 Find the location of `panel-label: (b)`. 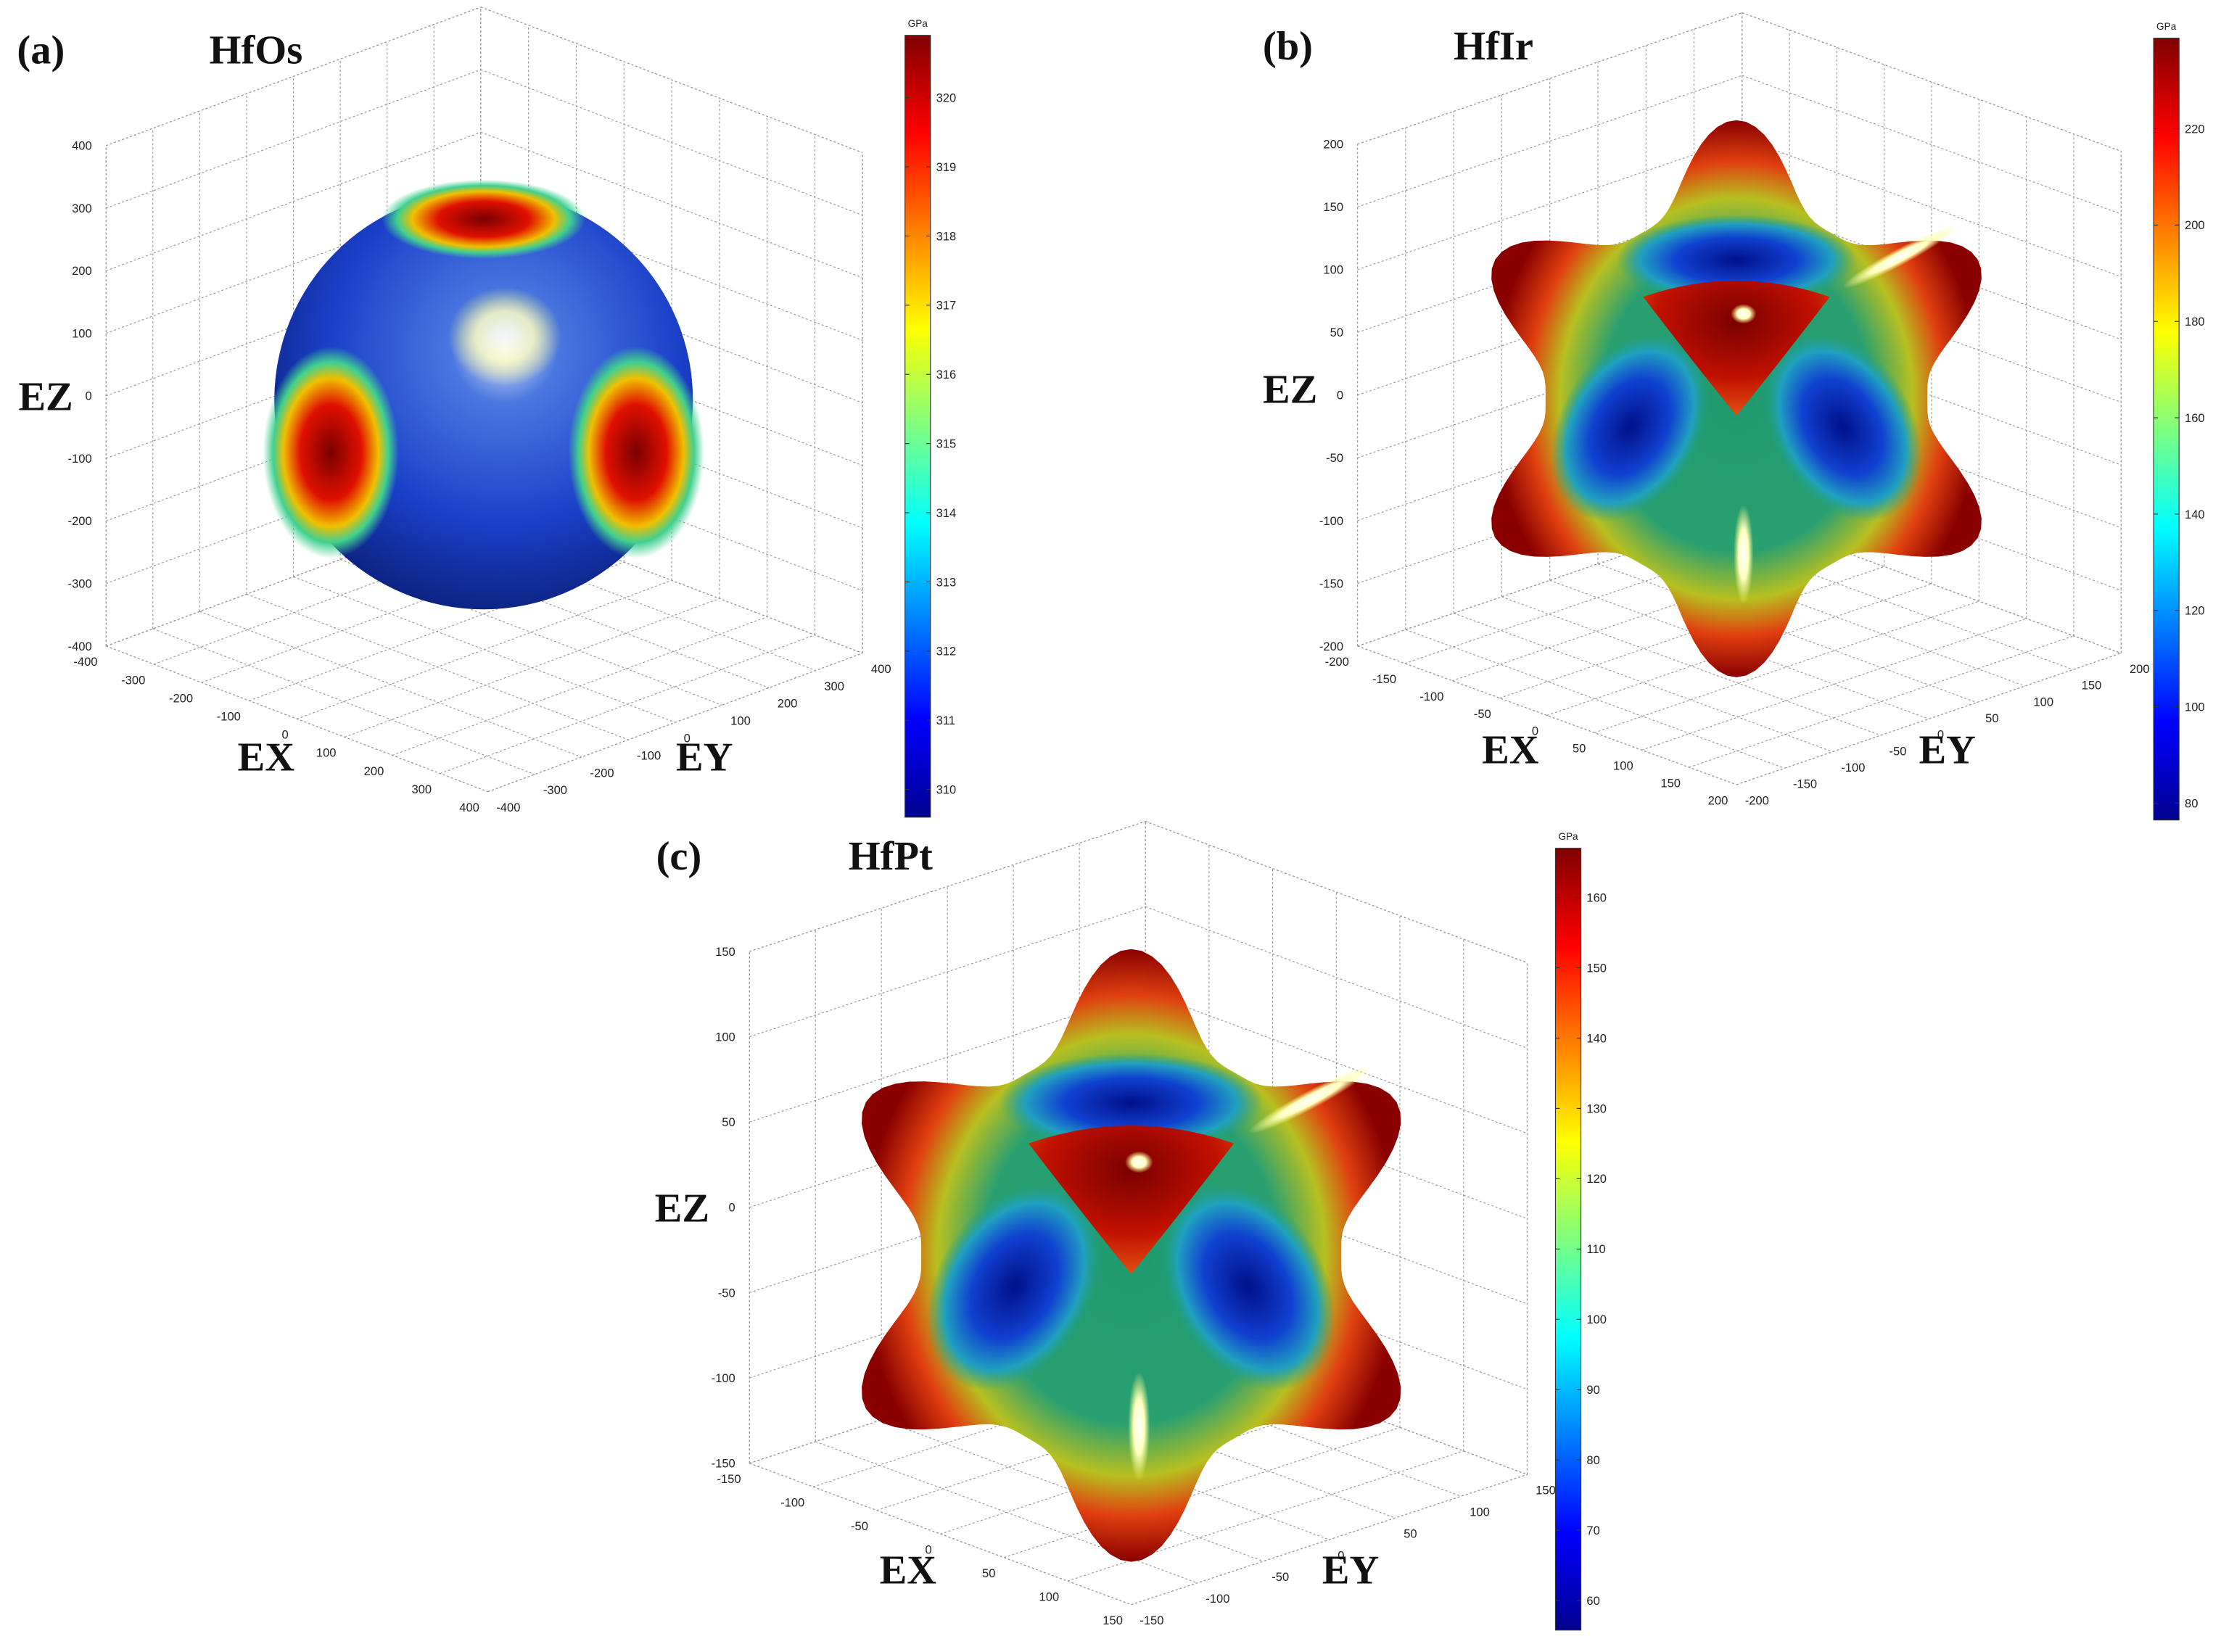

panel-label: (b) is located at coordinates (1288, 46).